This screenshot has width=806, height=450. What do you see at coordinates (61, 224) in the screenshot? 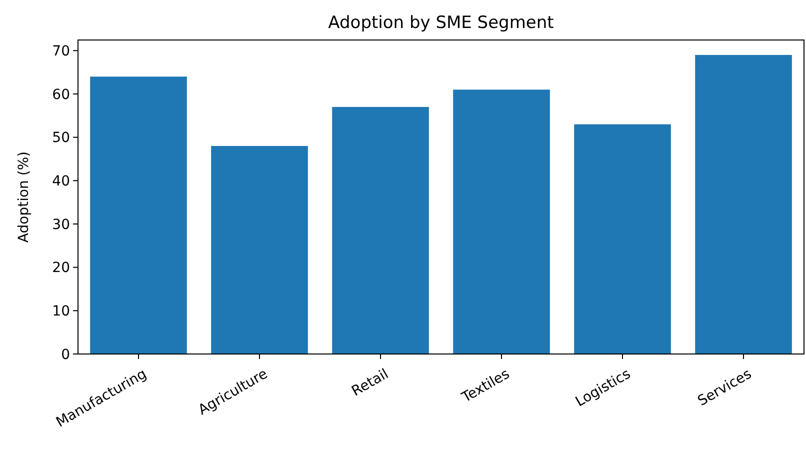
I see `y-tick-label: 30` at bounding box center [61, 224].